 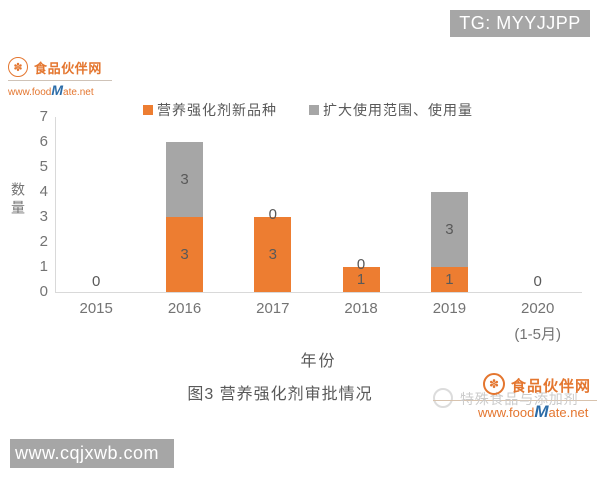 I want to click on y-tick-label: 2, so click(x=43, y=241).